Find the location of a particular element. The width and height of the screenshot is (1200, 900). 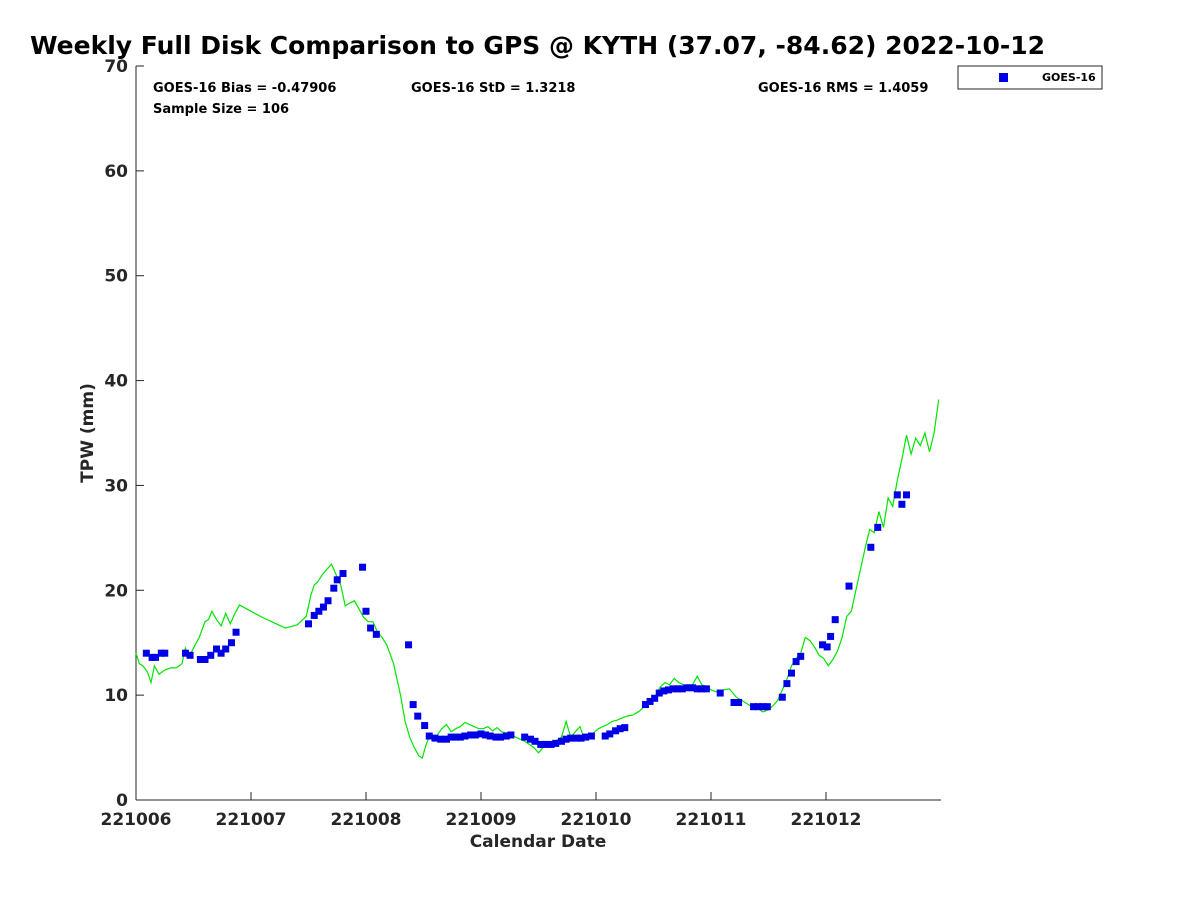

y-tick-label: 60 is located at coordinates (116, 172).